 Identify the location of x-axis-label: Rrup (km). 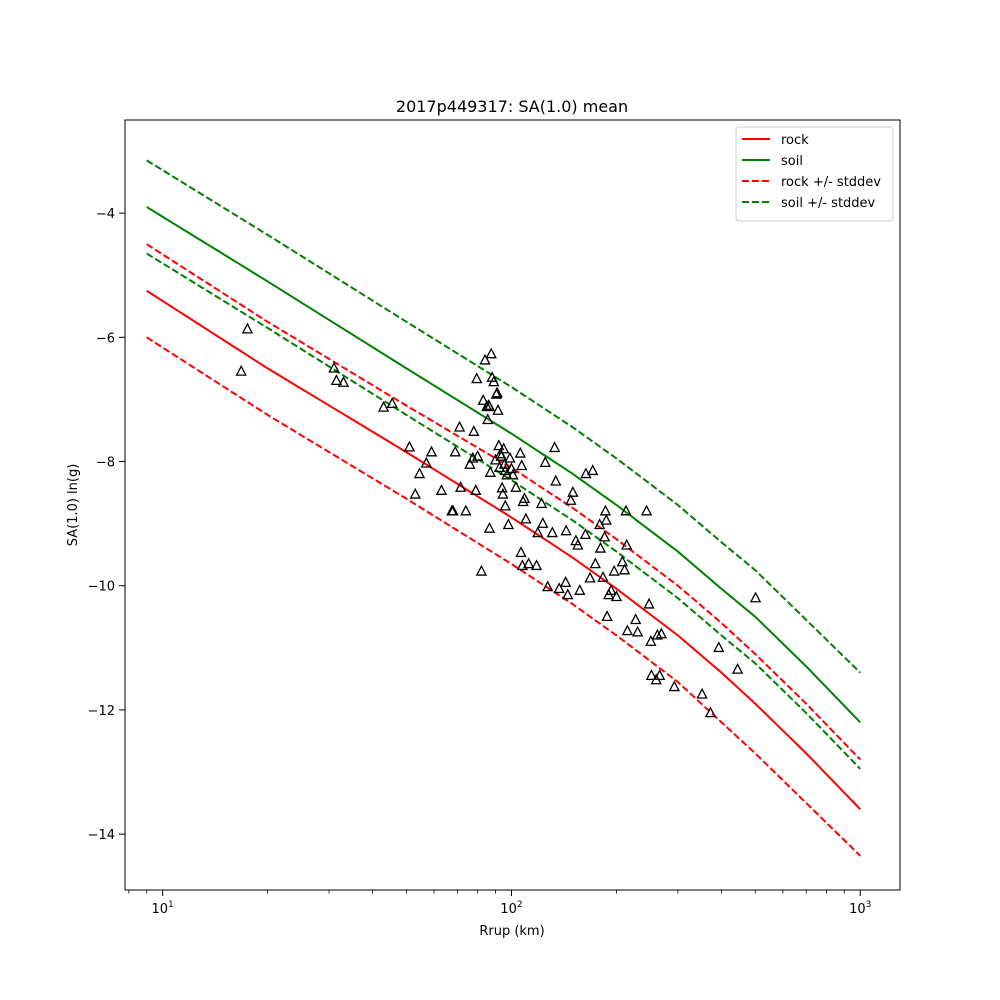
(511, 931).